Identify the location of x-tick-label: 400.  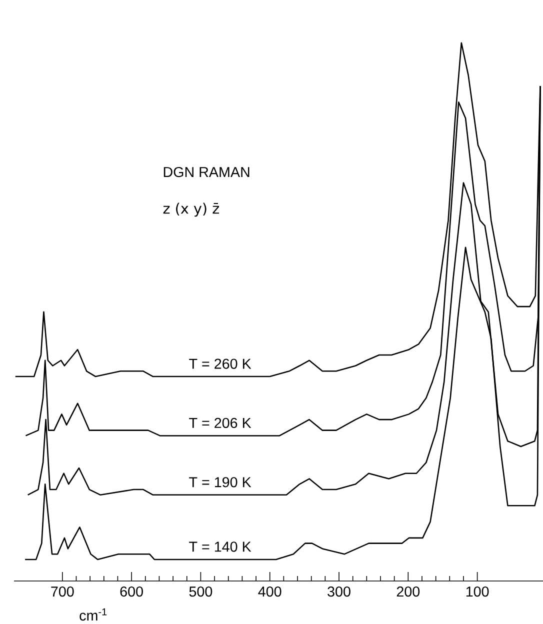
(270, 591).